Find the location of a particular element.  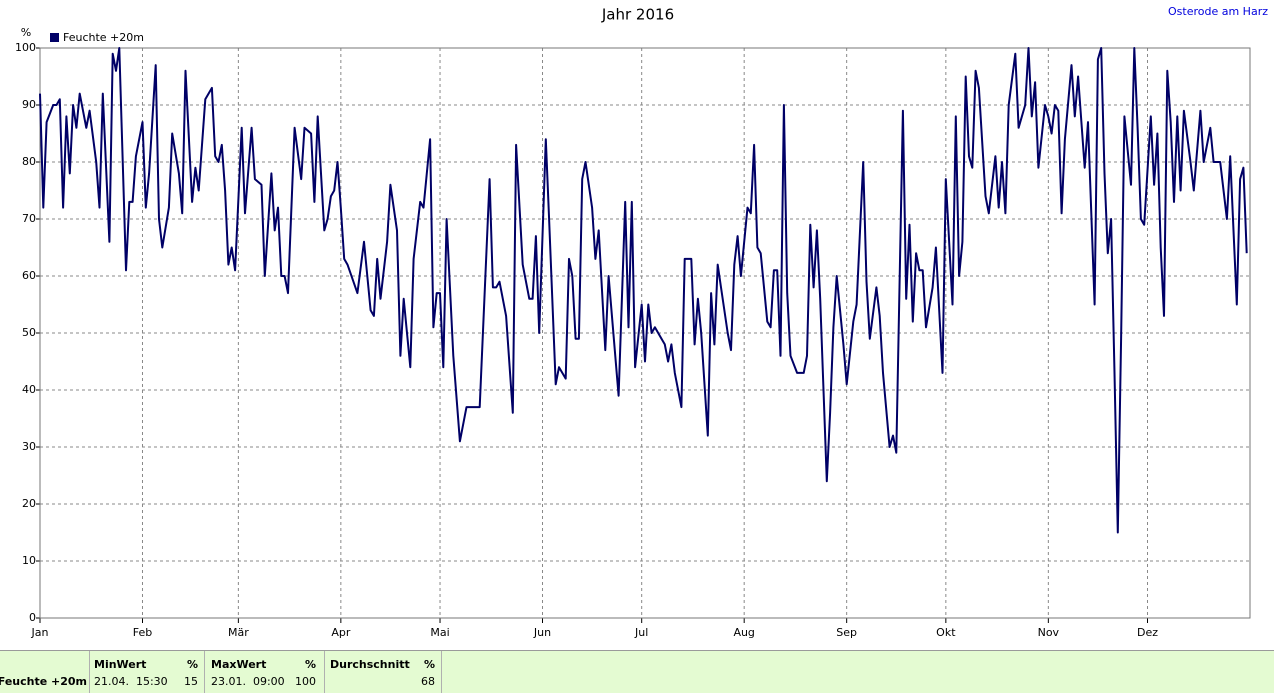

x-tick-label: Apr is located at coordinates (341, 632).